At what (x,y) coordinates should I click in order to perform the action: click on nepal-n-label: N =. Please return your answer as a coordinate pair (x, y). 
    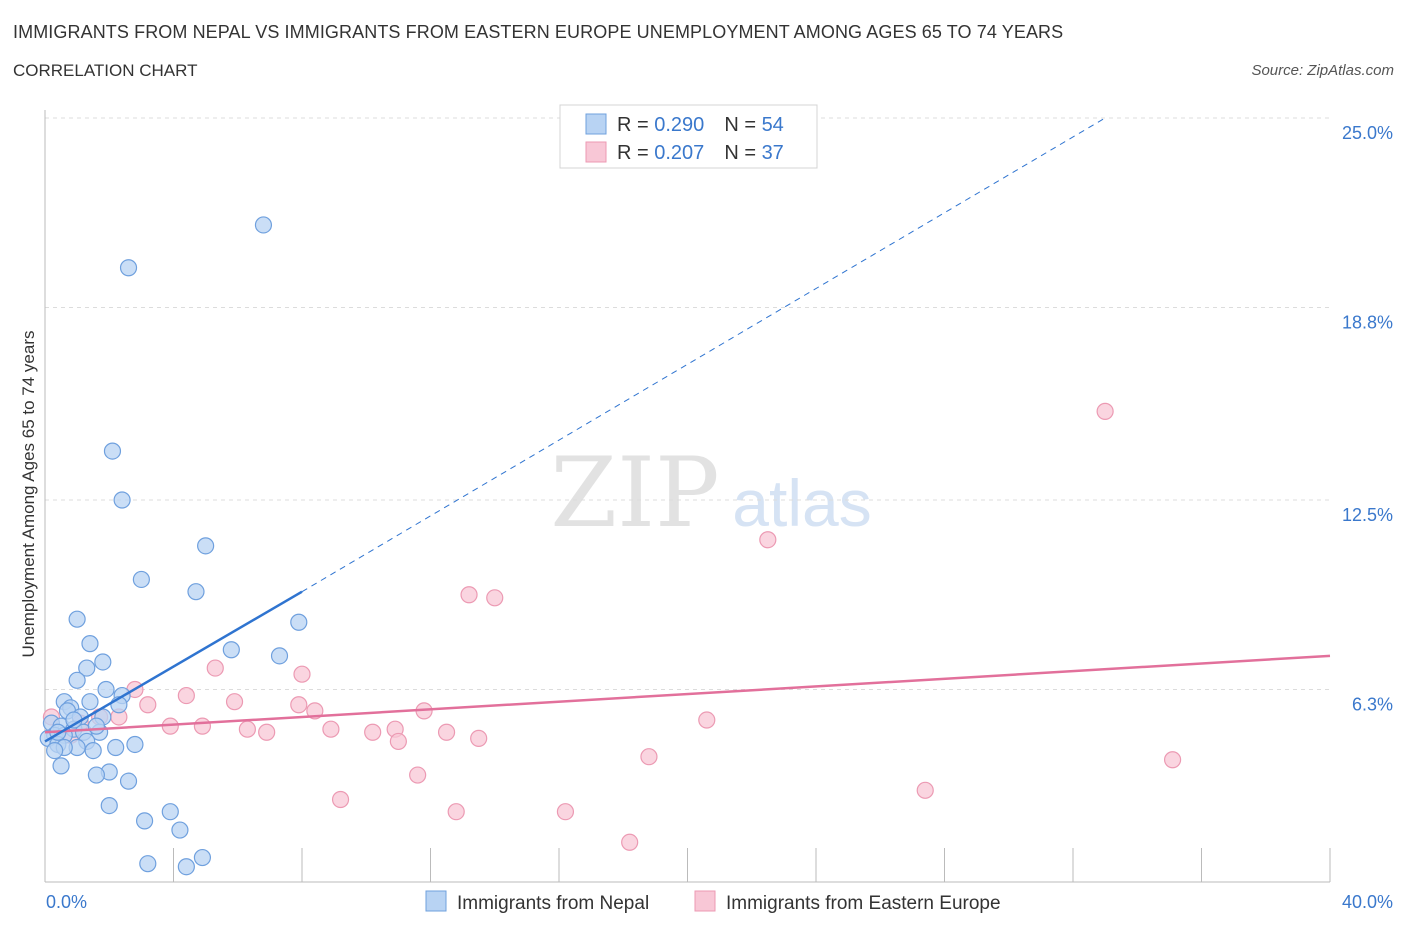
    Looking at the image, I should click on (742, 125).